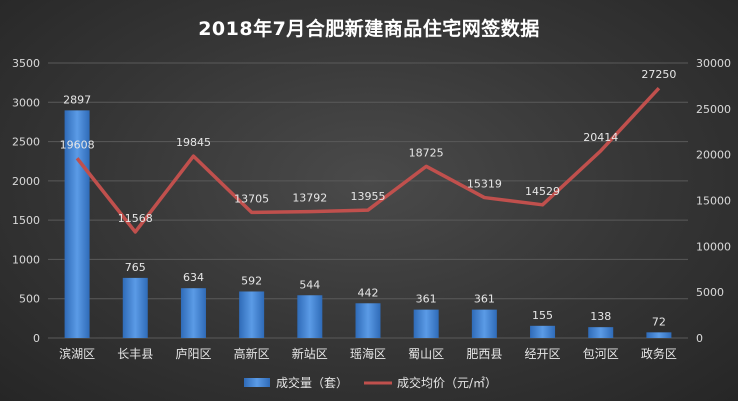 This screenshot has height=401, width=738. What do you see at coordinates (26, 63) in the screenshot?
I see `y-left-tick-label: 3500` at bounding box center [26, 63].